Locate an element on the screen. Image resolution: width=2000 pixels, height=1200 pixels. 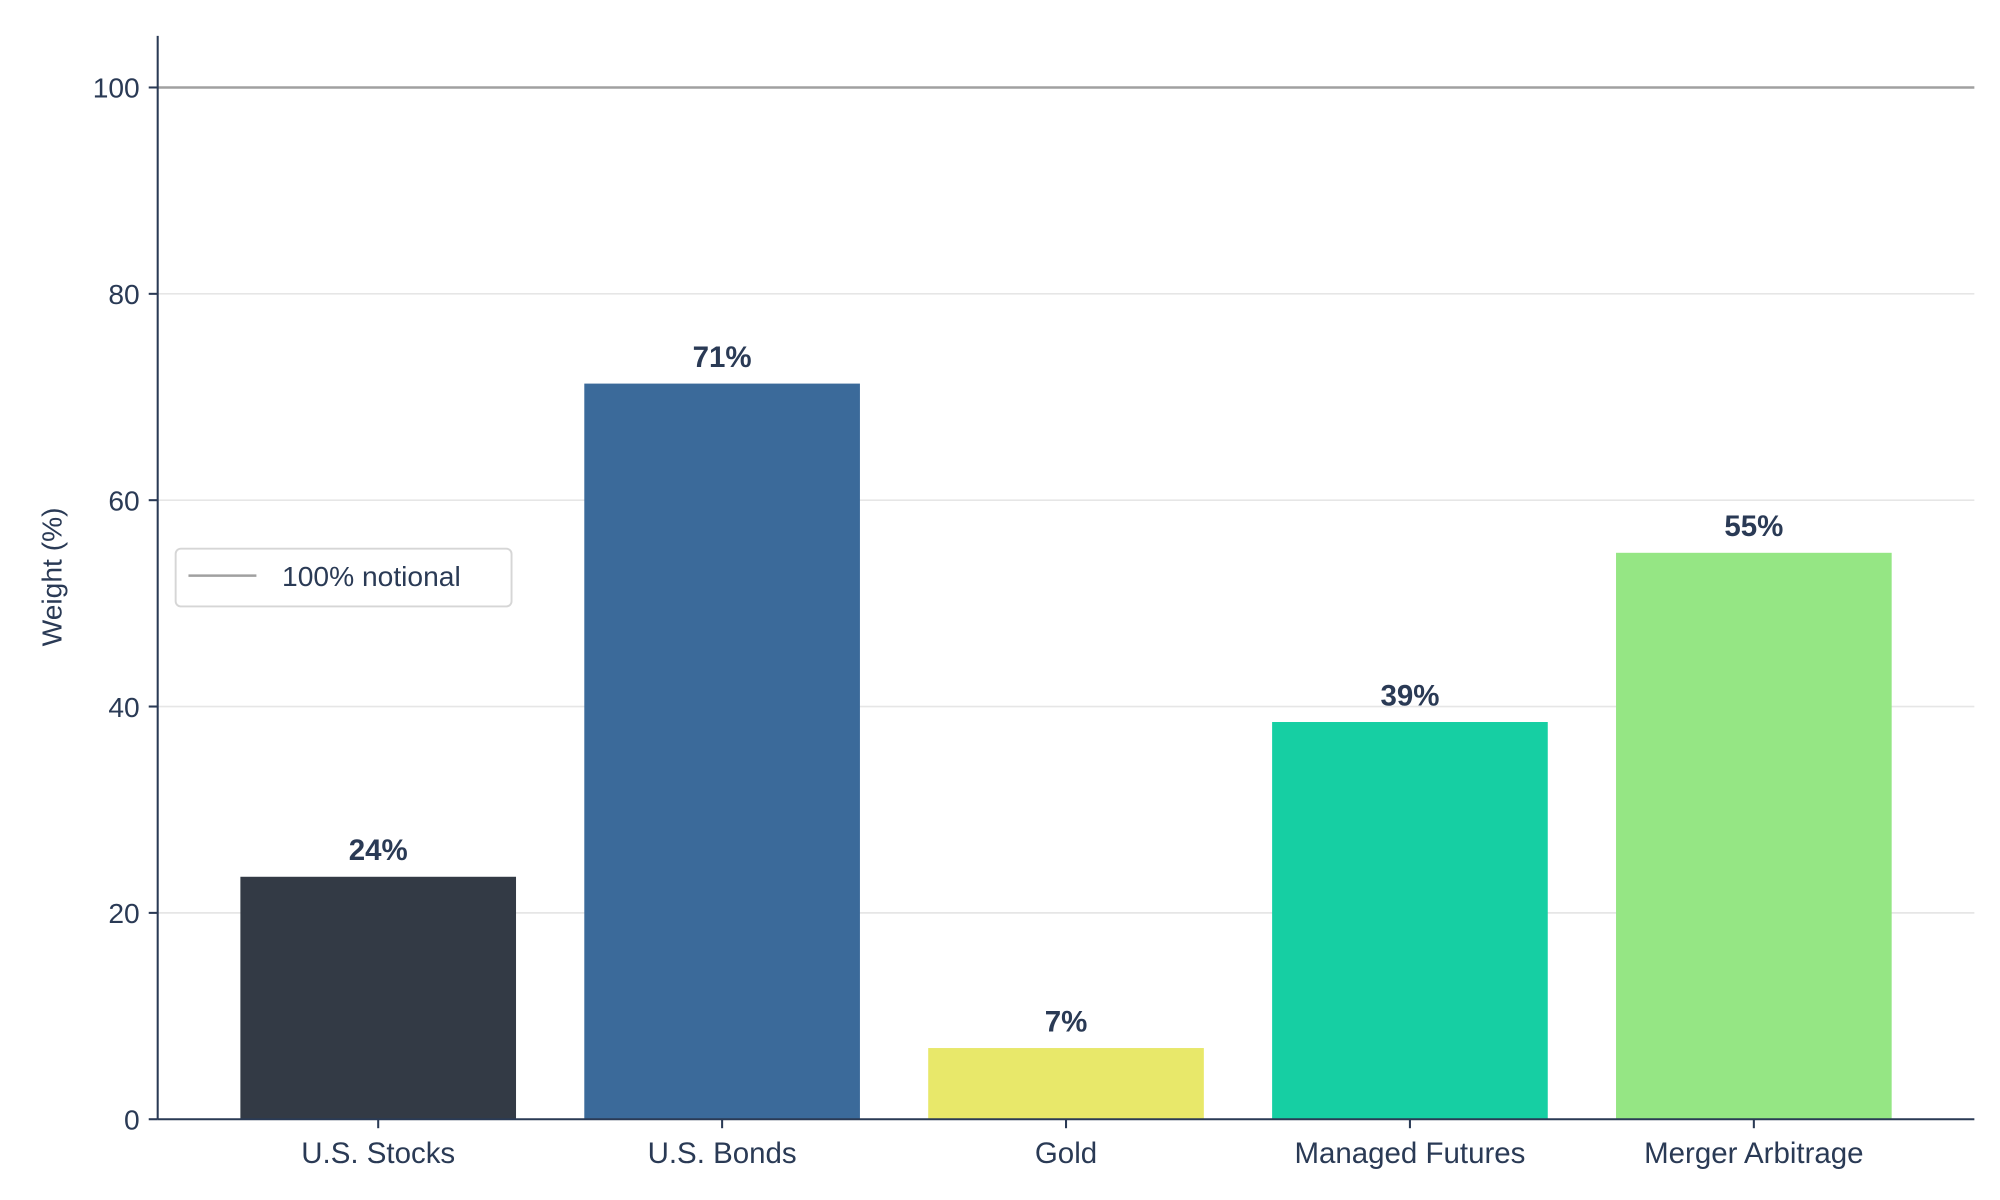
data-label: 39% is located at coordinates (1409, 695).